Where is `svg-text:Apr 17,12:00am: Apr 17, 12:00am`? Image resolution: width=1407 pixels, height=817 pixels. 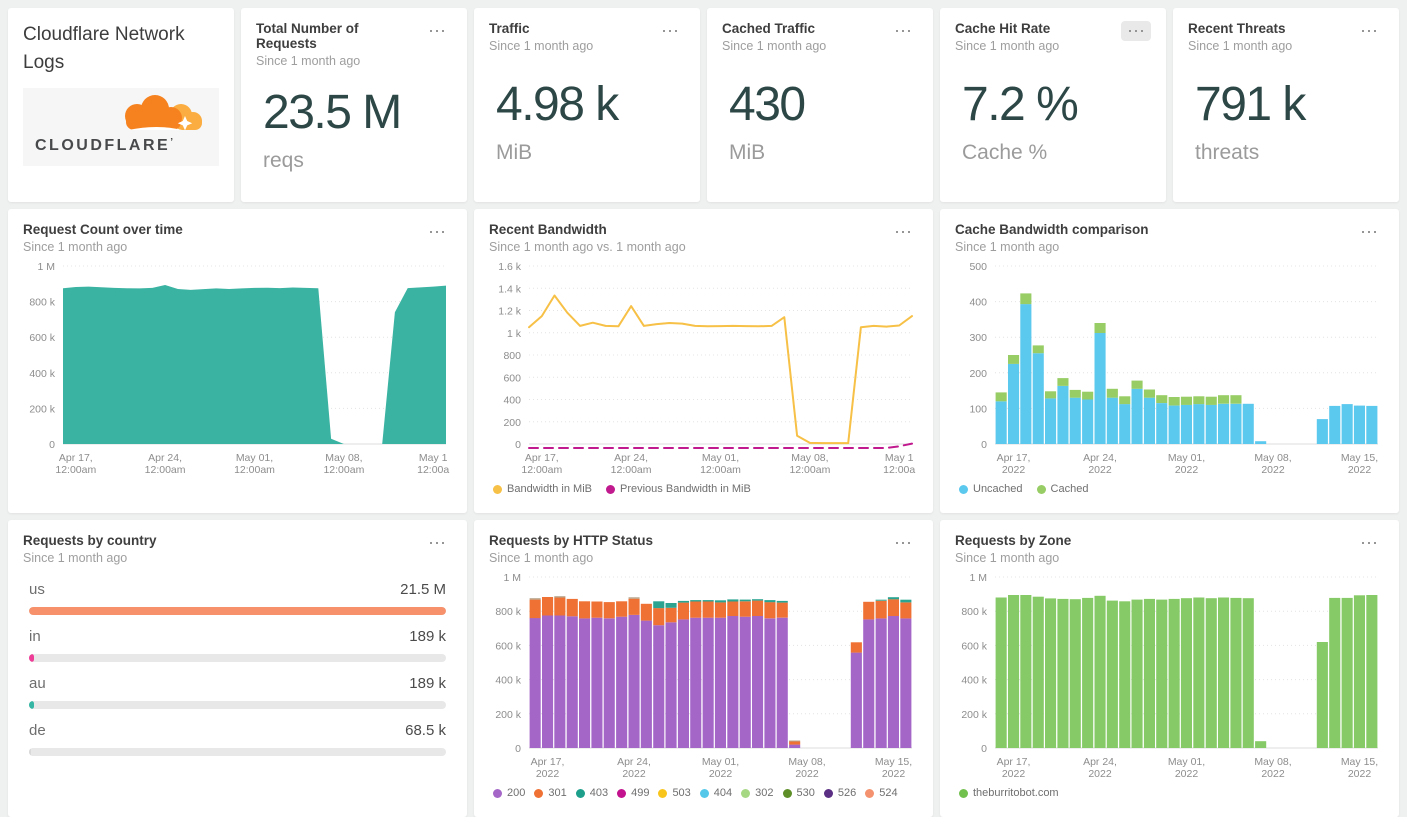 svg-text:Apr 17,12:00am: Apr 17, 12:00am is located at coordinates (75, 464).